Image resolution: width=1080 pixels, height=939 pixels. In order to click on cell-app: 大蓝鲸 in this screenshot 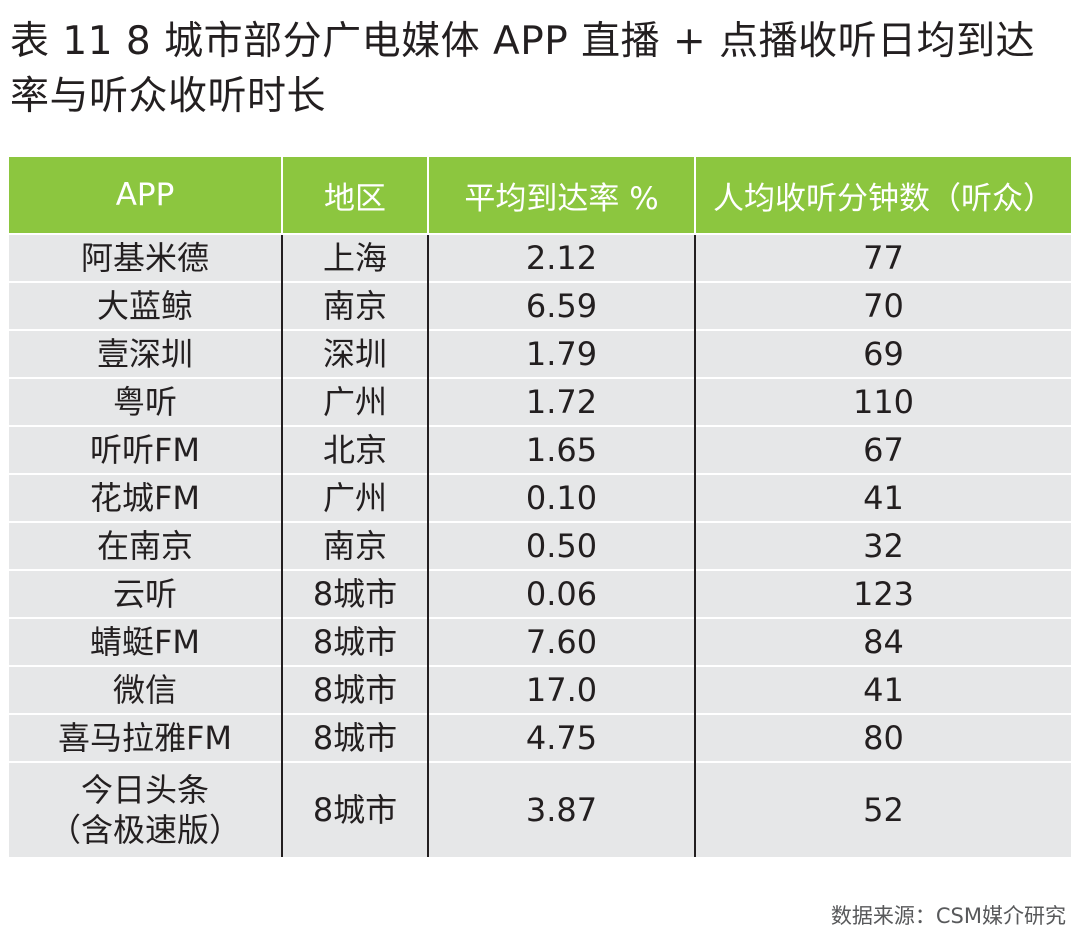, I will do `click(145, 305)`.